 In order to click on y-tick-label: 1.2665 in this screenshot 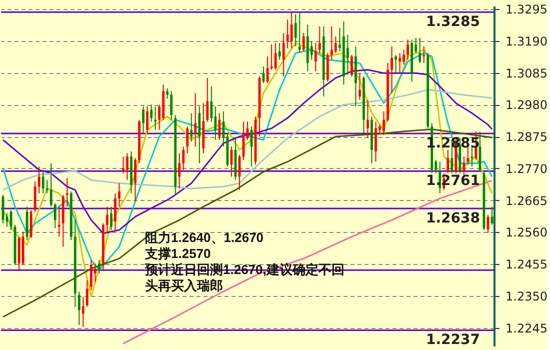, I will do `click(527, 201)`.